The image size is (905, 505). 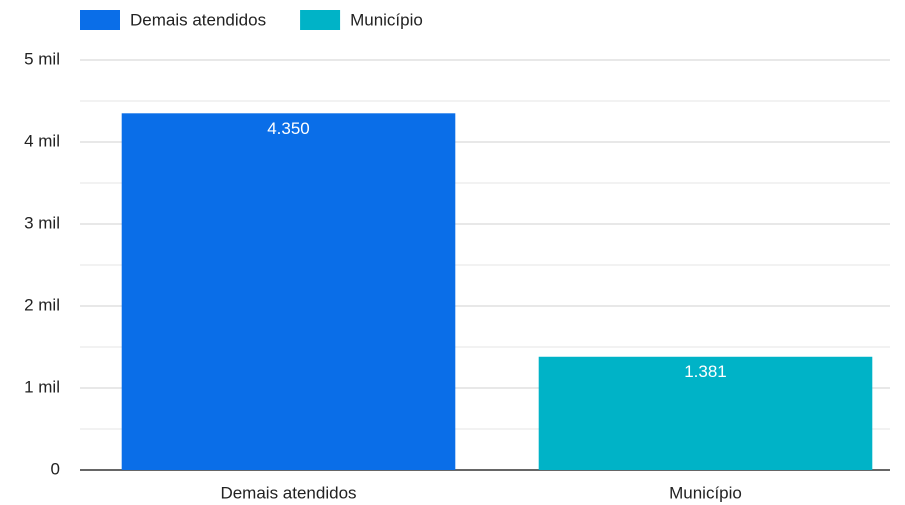 What do you see at coordinates (705, 413) in the screenshot?
I see `bar` at bounding box center [705, 413].